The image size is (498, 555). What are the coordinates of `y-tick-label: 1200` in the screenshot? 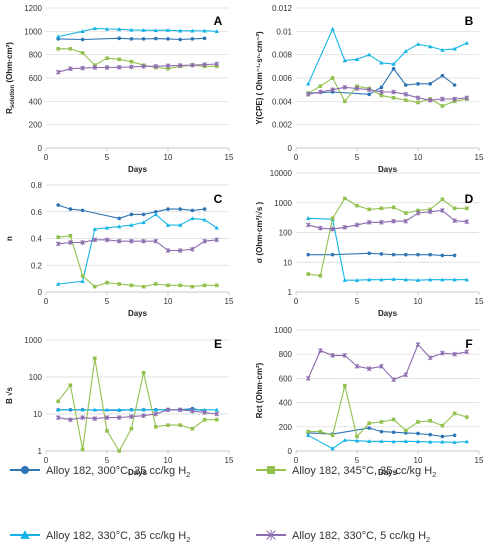 It's located at (33, 8).